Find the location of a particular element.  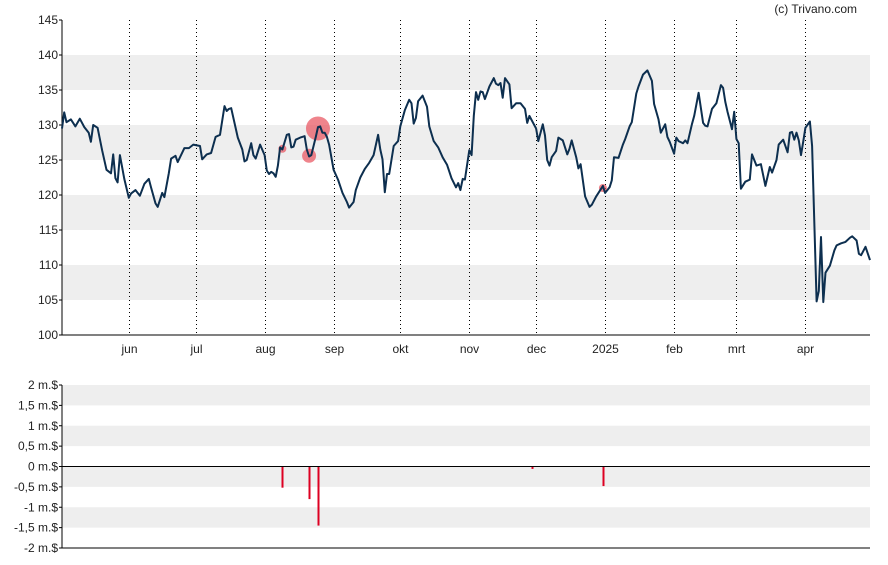

y-tick-label: 145 is located at coordinates (48, 20).